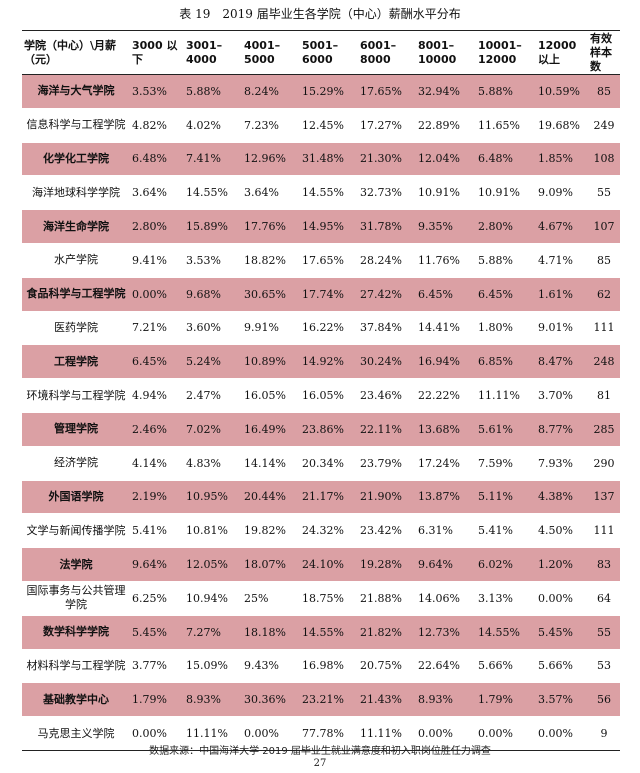 This screenshot has height=773, width=640. I want to click on salary-percent-cell: 8.47%, so click(562, 362).